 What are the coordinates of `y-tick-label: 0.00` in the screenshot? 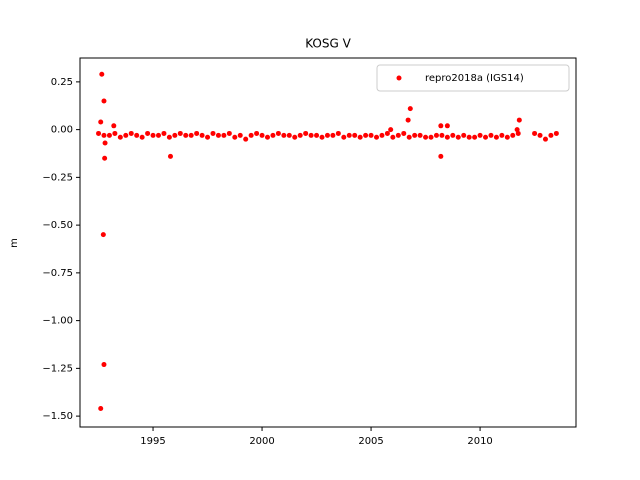 It's located at (62, 130).